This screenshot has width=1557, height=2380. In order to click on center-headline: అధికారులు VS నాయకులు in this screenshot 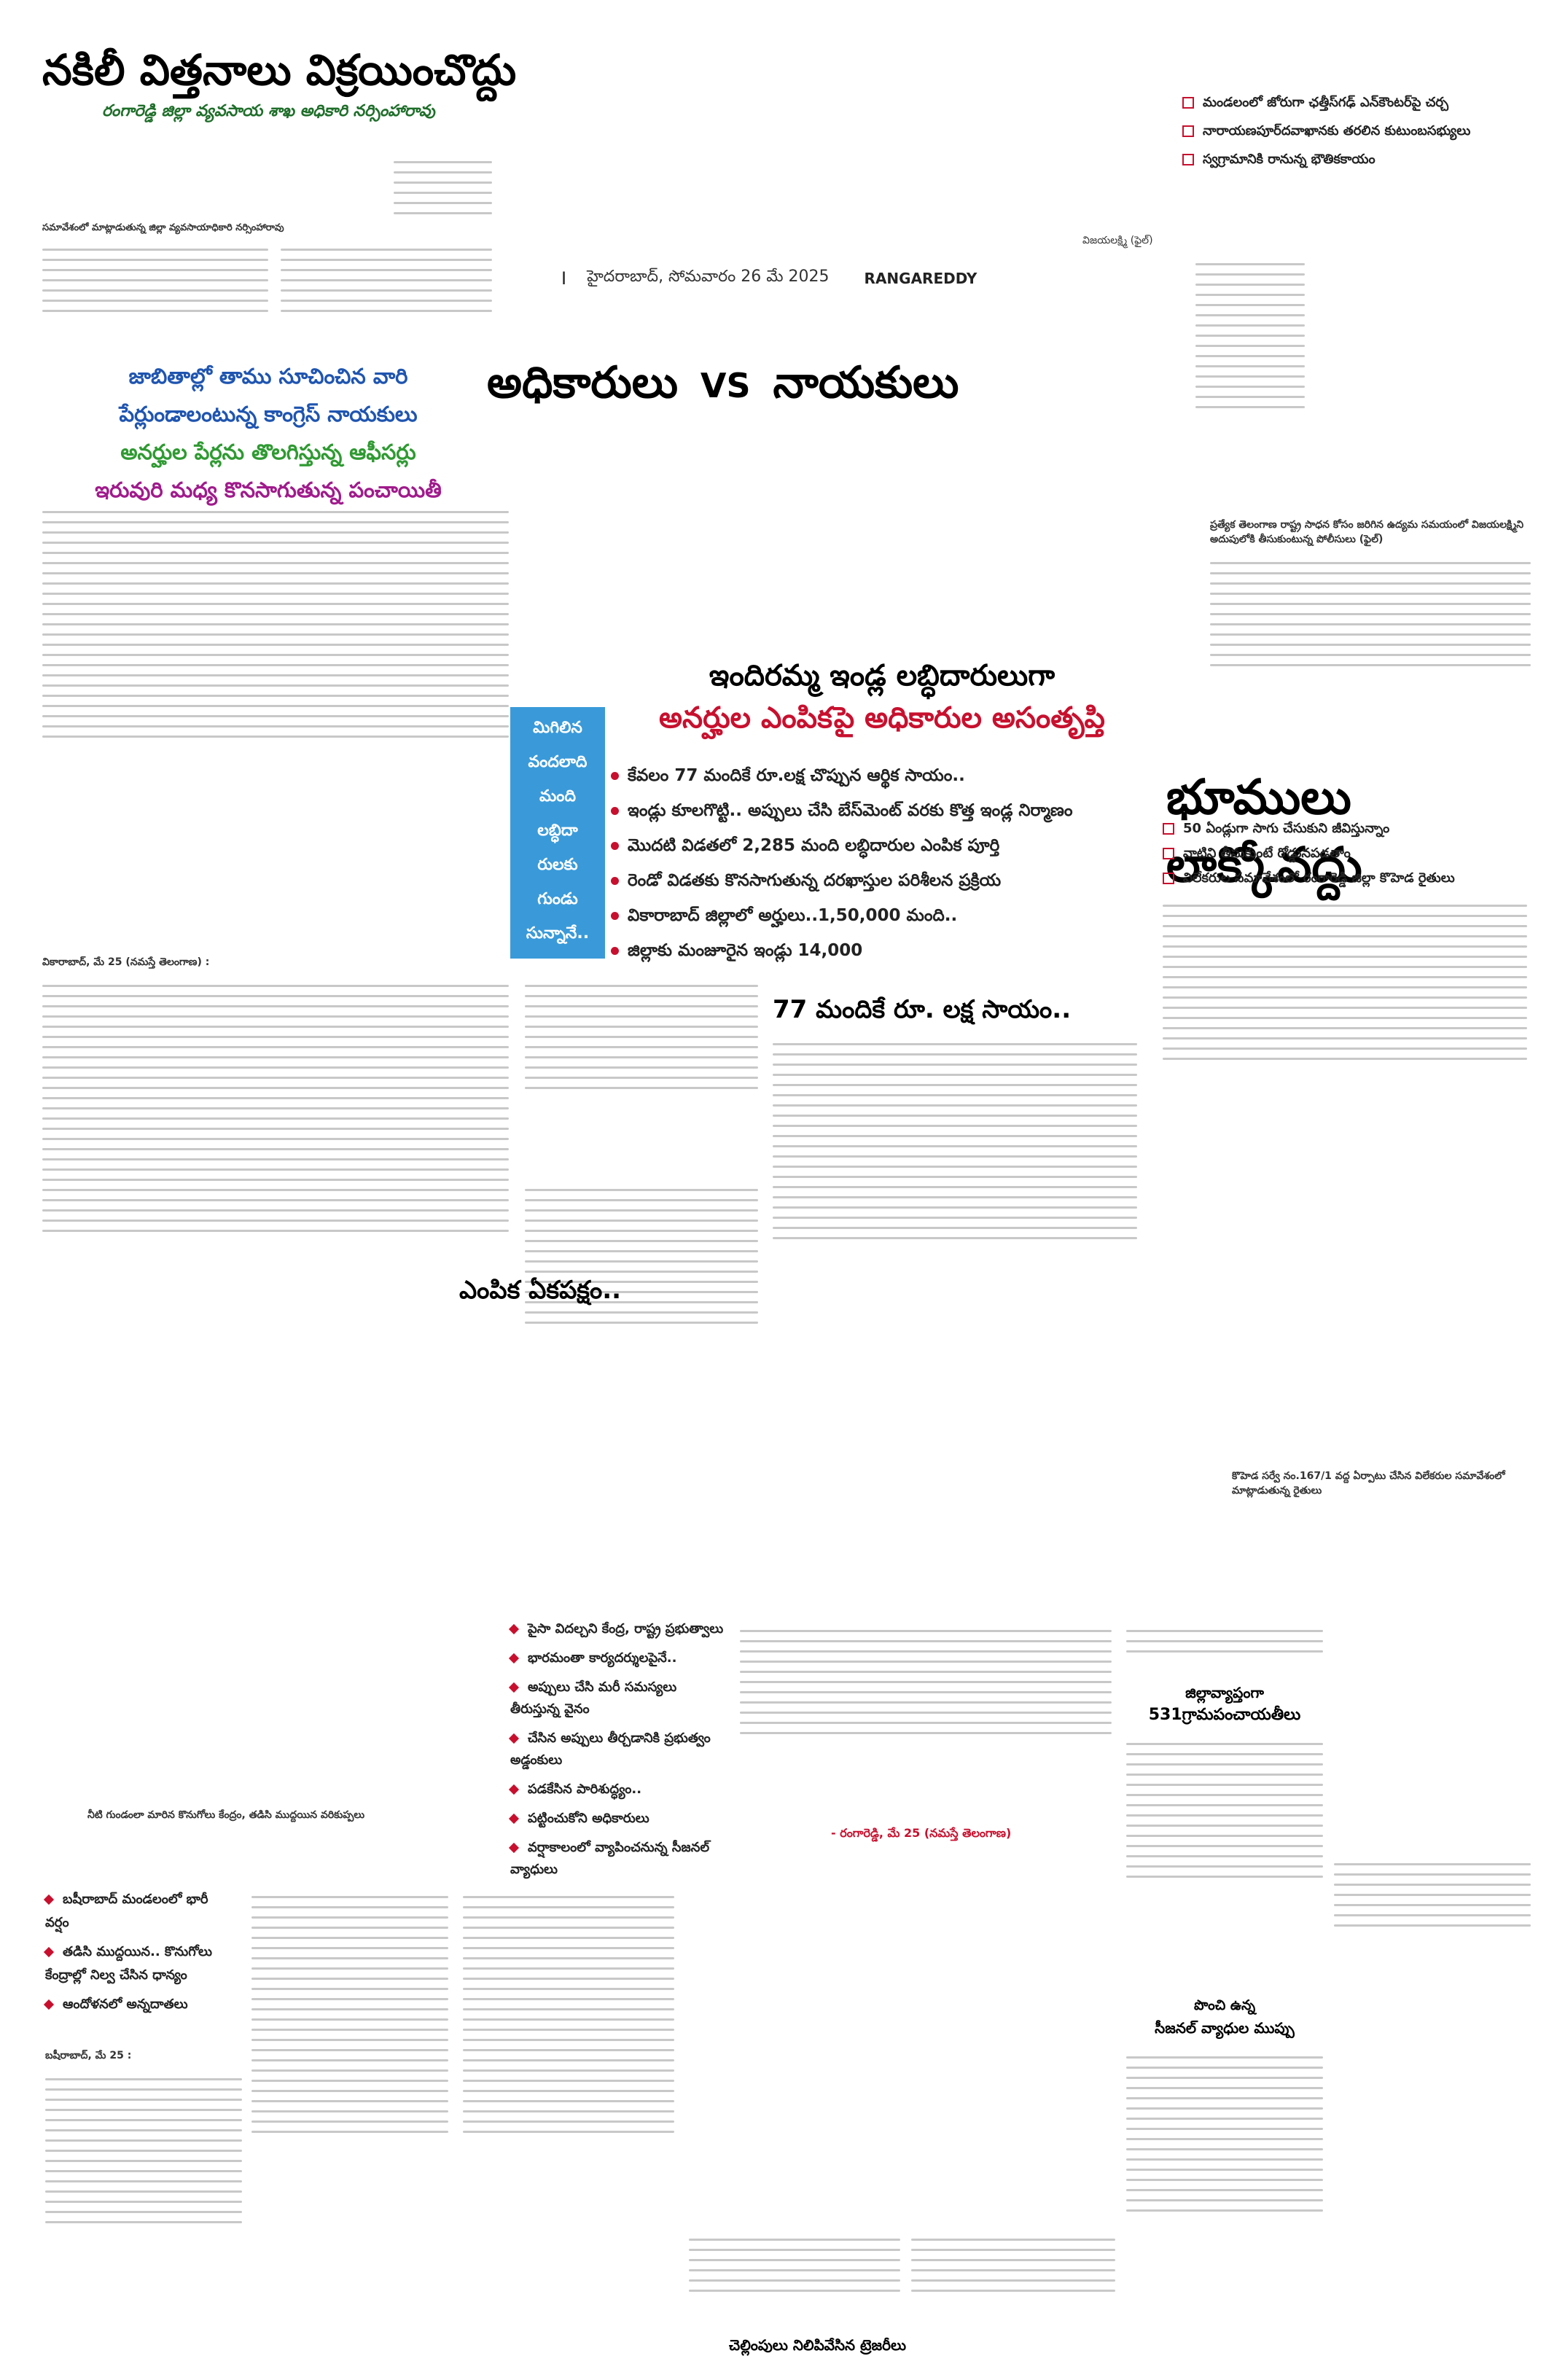, I will do `click(723, 387)`.